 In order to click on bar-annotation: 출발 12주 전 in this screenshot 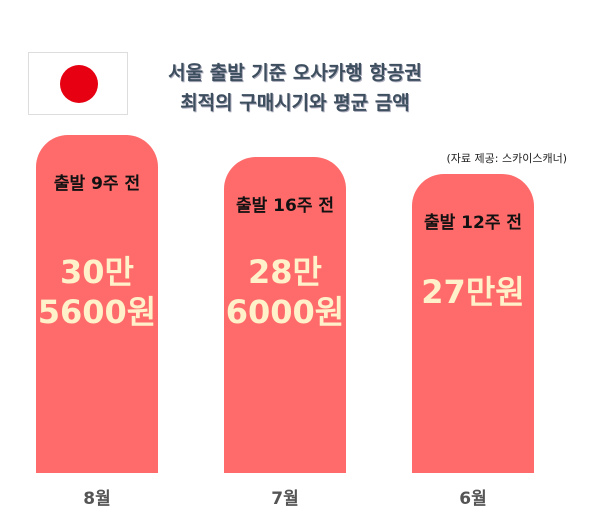, I will do `click(473, 223)`.